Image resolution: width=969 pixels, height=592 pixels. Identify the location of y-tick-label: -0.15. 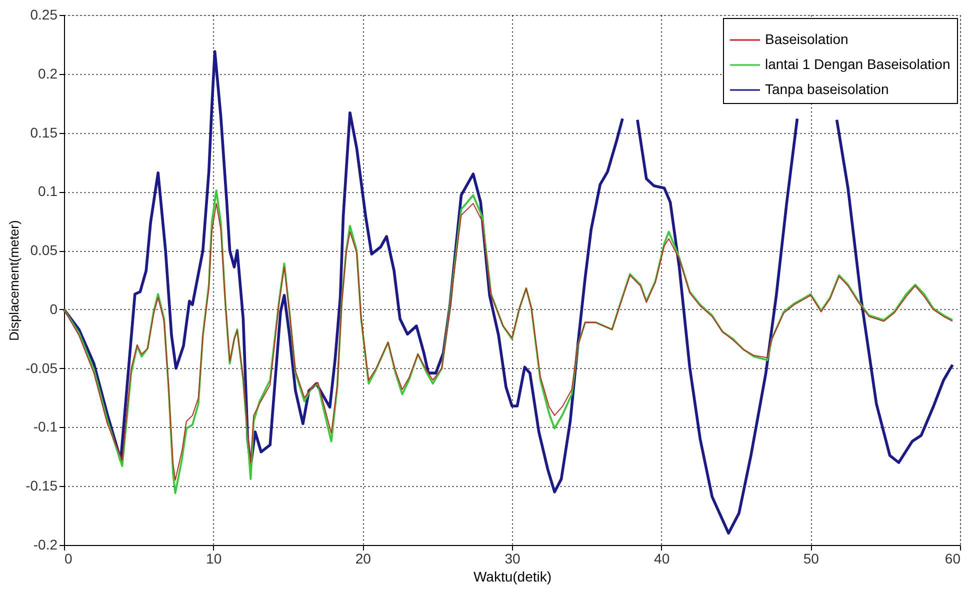
(42, 486).